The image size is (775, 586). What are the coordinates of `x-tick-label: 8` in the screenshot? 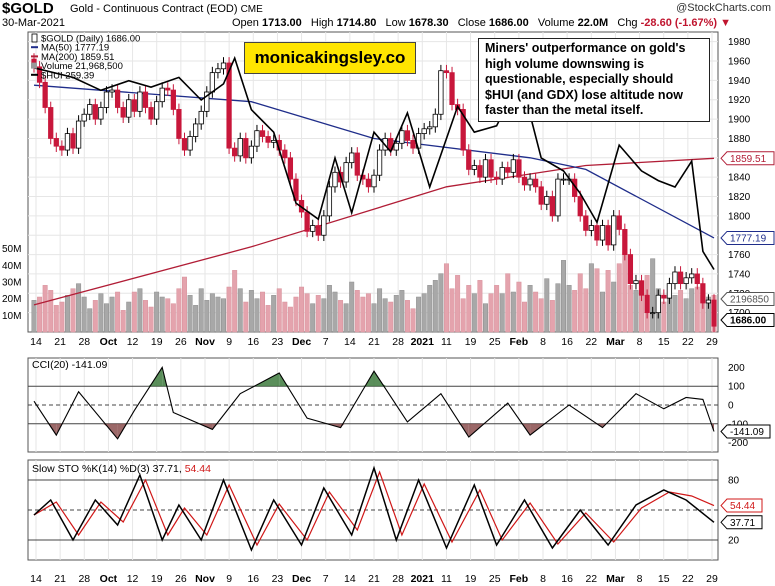 It's located at (543, 579).